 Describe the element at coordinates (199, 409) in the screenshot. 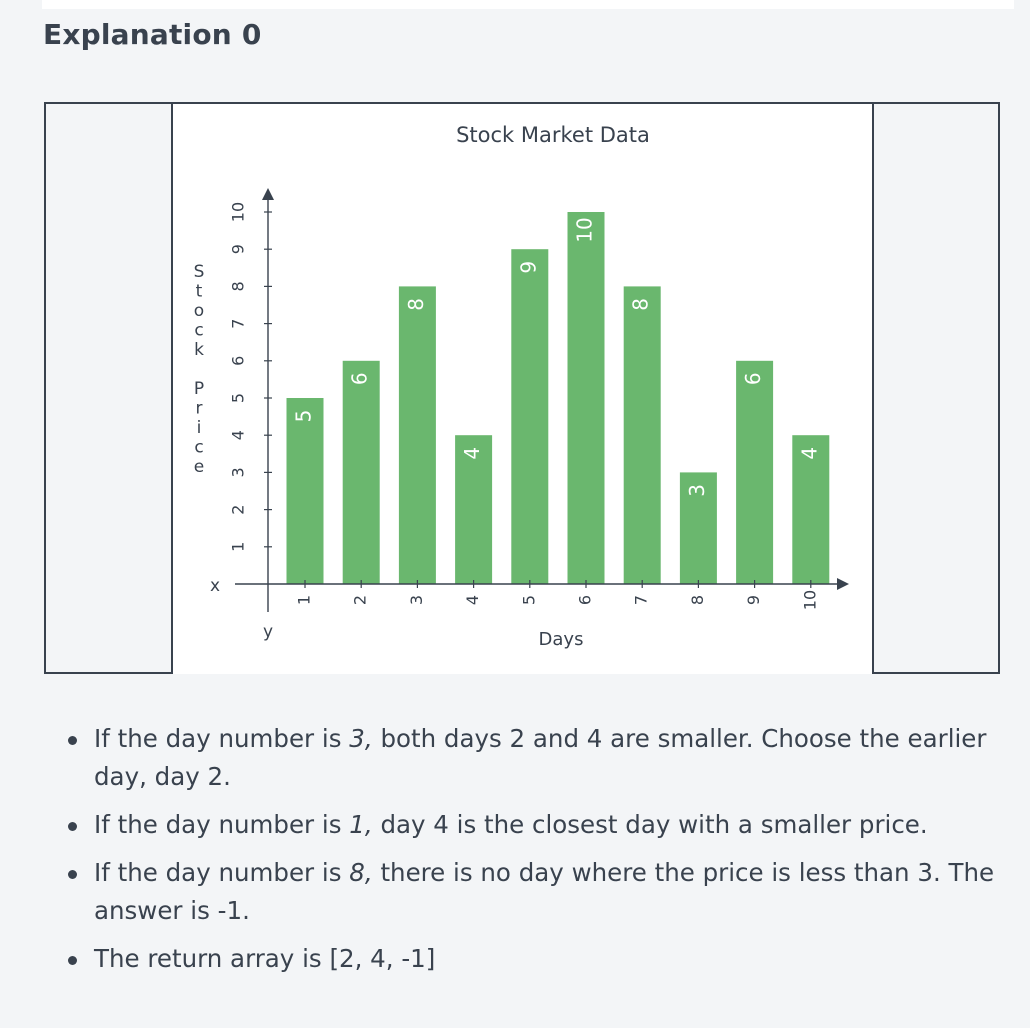

I see `y-axis-label-char: r` at that location.